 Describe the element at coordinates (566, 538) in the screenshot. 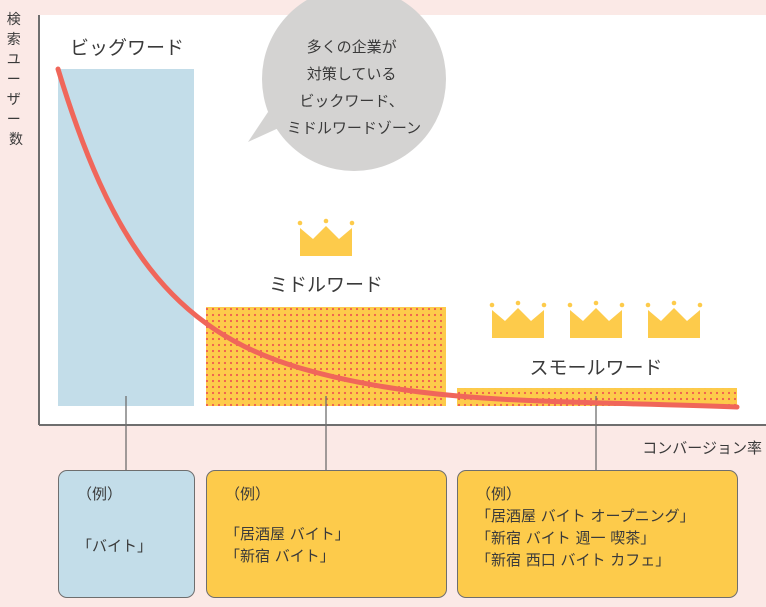

I see `example-keyword: 「新宿 バイト 週一 喫茶」` at that location.